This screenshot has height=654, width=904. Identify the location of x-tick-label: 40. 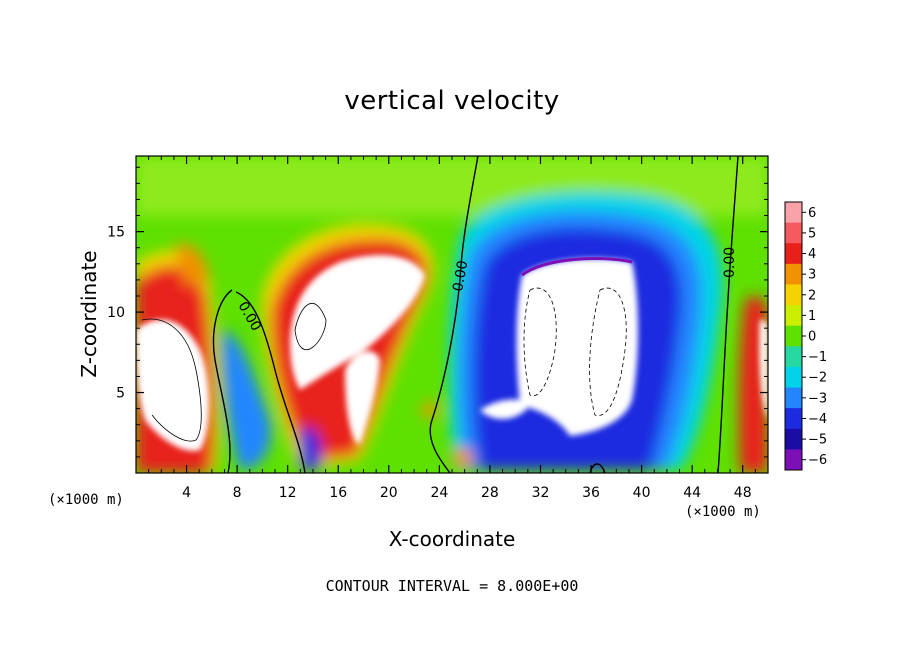
(642, 493).